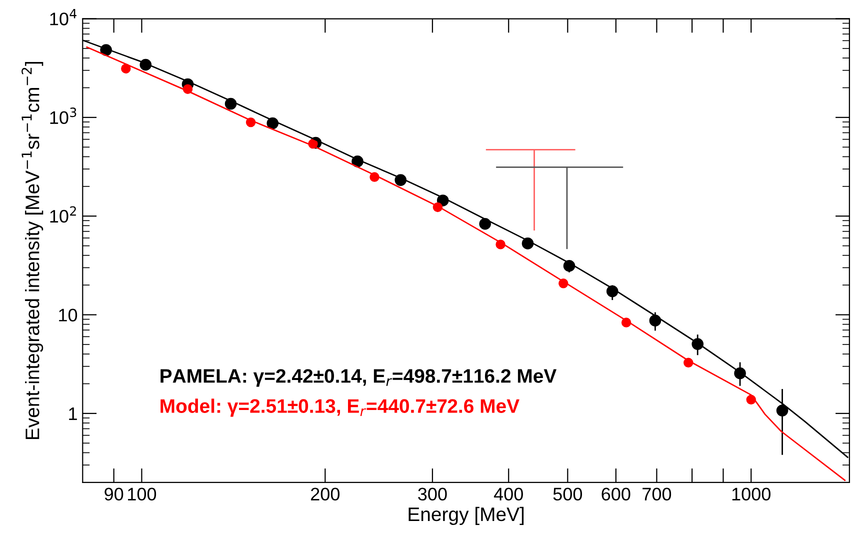 The height and width of the screenshot is (536, 852). What do you see at coordinates (751, 494) in the screenshot?
I see `x-tick-label: 1000` at bounding box center [751, 494].